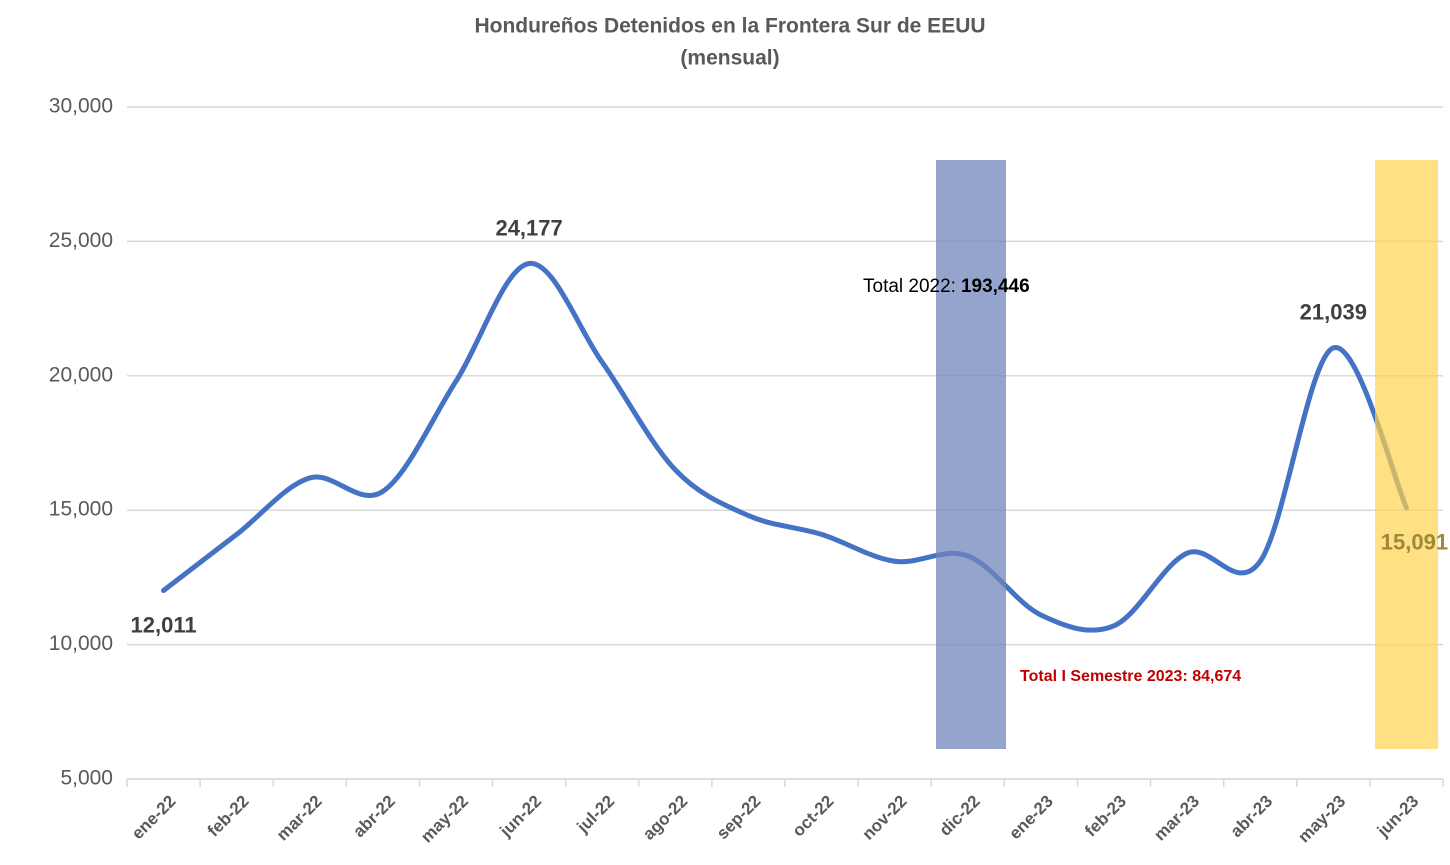  Describe the element at coordinates (86, 778) in the screenshot. I see `y-tick-label: 5,000` at that location.